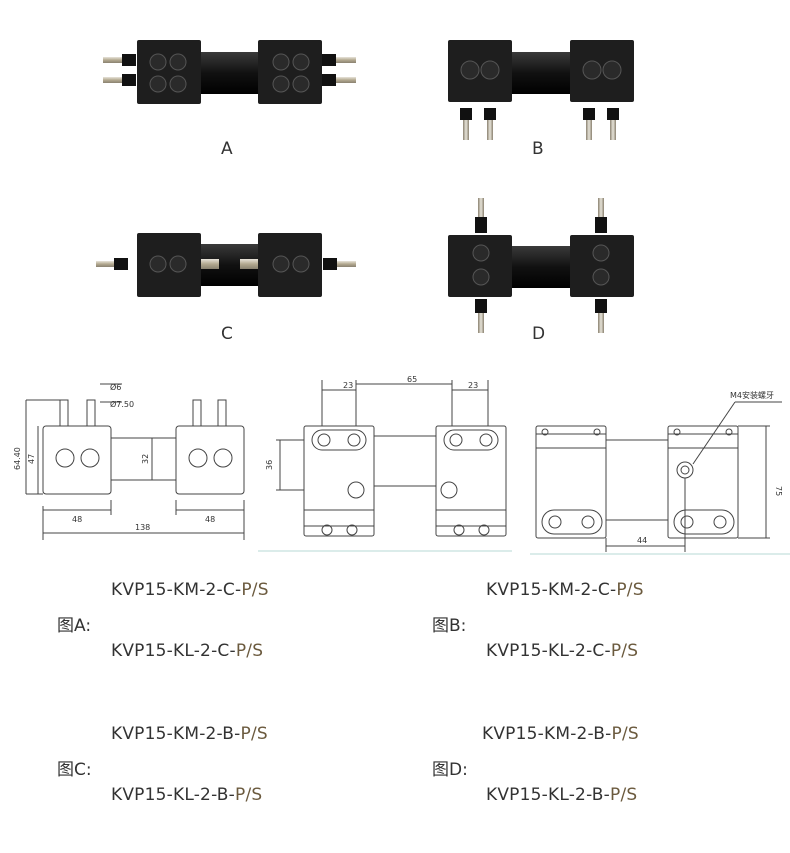  Describe the element at coordinates (658, 476) in the screenshot. I see `side-view-drawing` at that location.